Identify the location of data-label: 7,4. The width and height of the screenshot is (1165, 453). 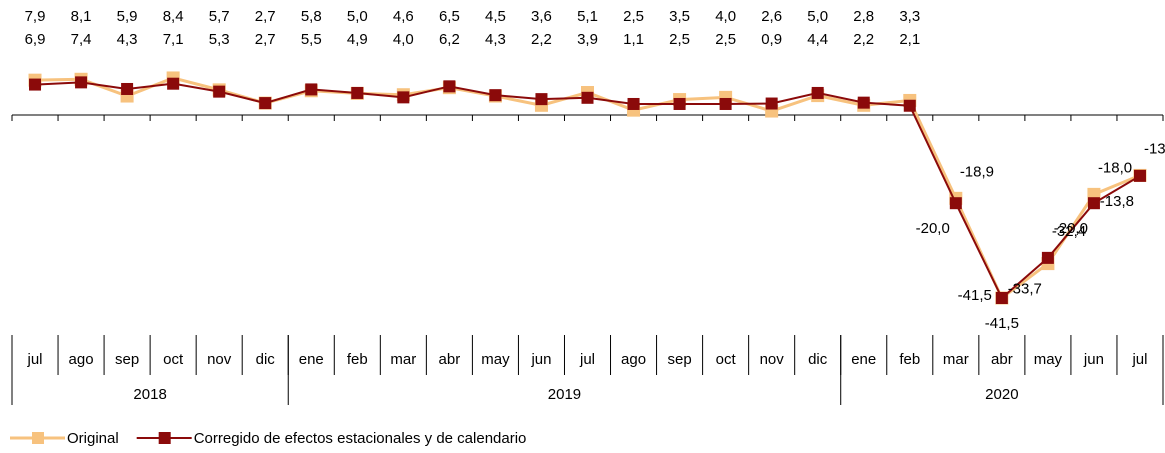
(81, 39).